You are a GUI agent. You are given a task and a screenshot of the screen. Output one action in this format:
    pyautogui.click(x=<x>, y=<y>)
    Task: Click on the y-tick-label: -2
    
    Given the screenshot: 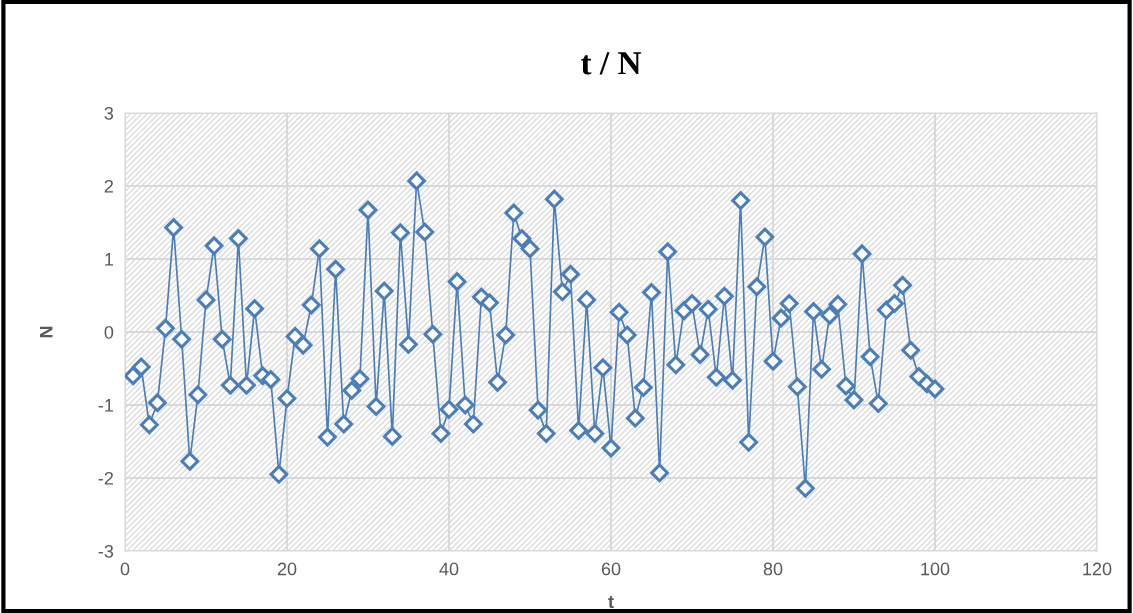 What is the action you would take?
    pyautogui.click(x=105, y=478)
    